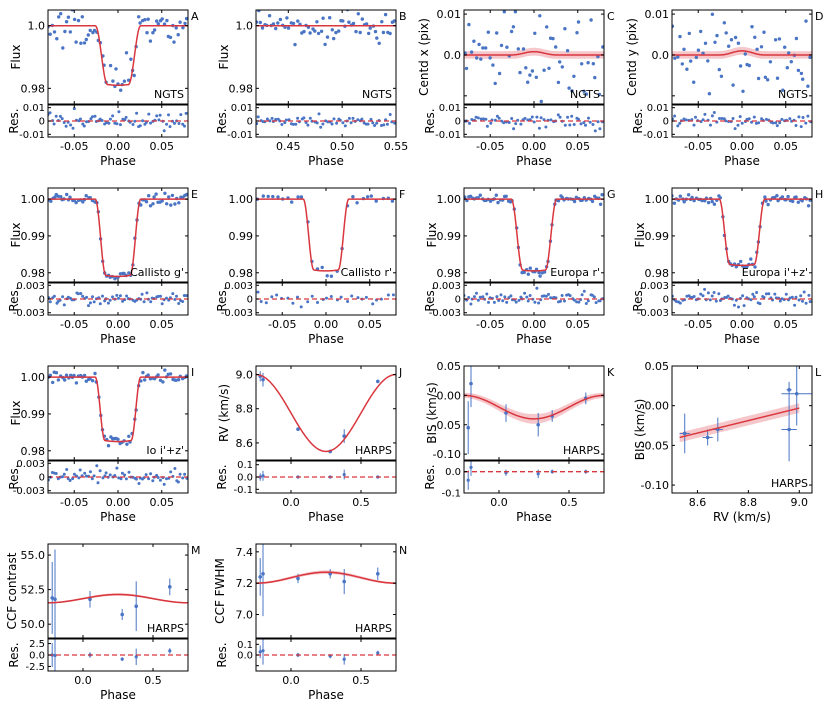 The image size is (831, 714). What do you see at coordinates (237, 313) in the screenshot?
I see `res-tick-label: -0.003` at bounding box center [237, 313].